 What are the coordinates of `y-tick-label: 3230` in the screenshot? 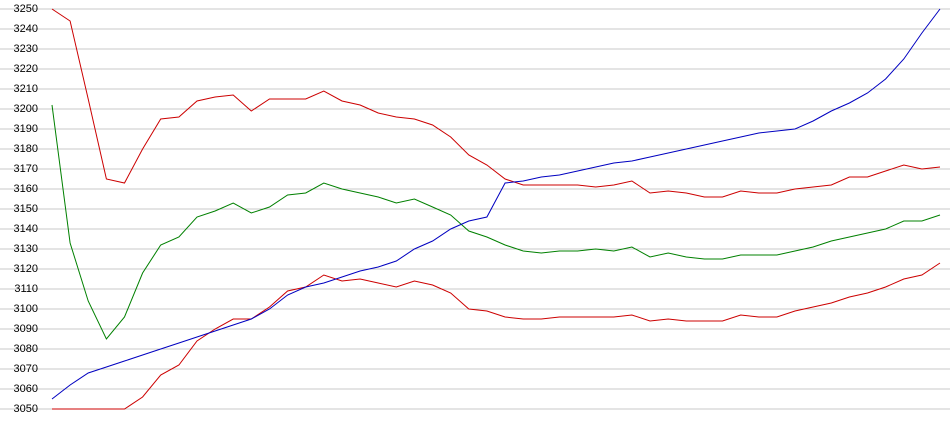 It's located at (26, 49).